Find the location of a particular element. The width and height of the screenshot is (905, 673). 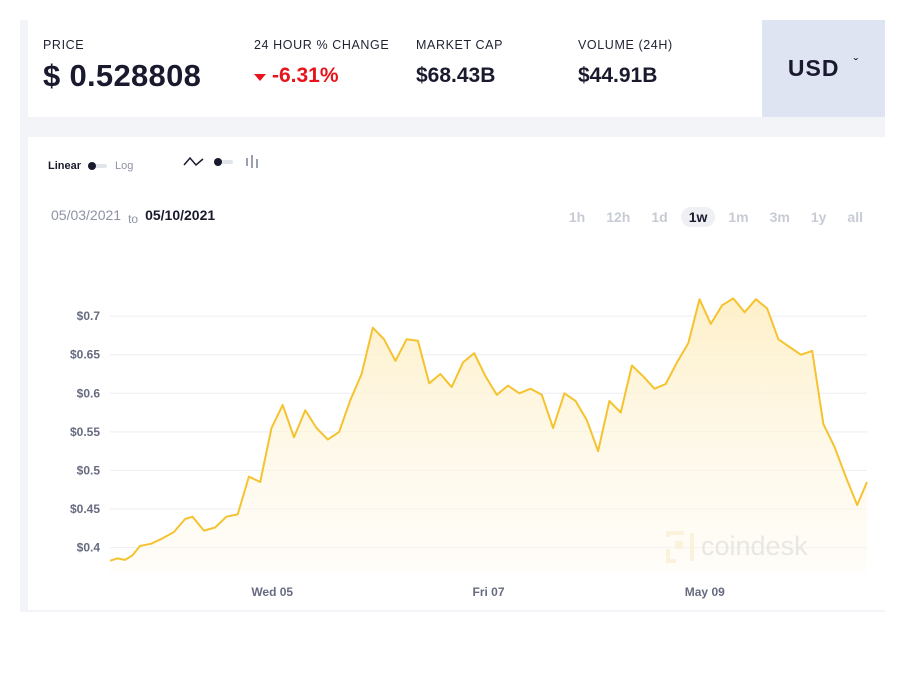

range-selector: 1h 12h 1d 1w 1m 3m 1y all is located at coordinates (713, 217).